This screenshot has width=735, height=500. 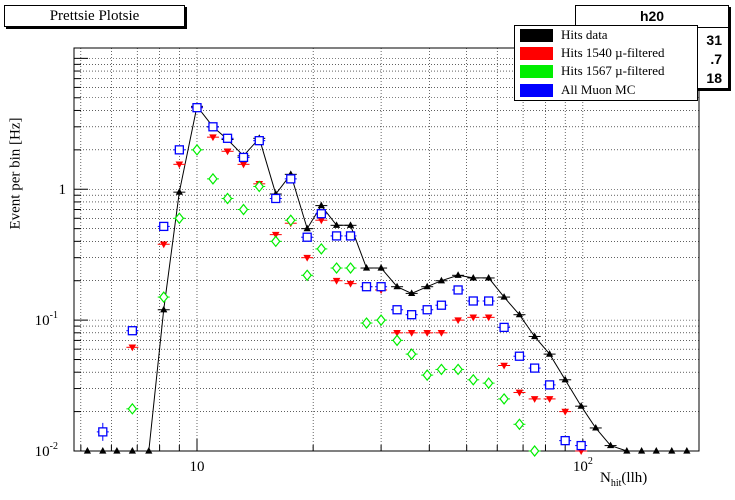 What do you see at coordinates (634, 478) in the screenshot?
I see `x-axis-title-suffix: (llh)` at bounding box center [634, 478].